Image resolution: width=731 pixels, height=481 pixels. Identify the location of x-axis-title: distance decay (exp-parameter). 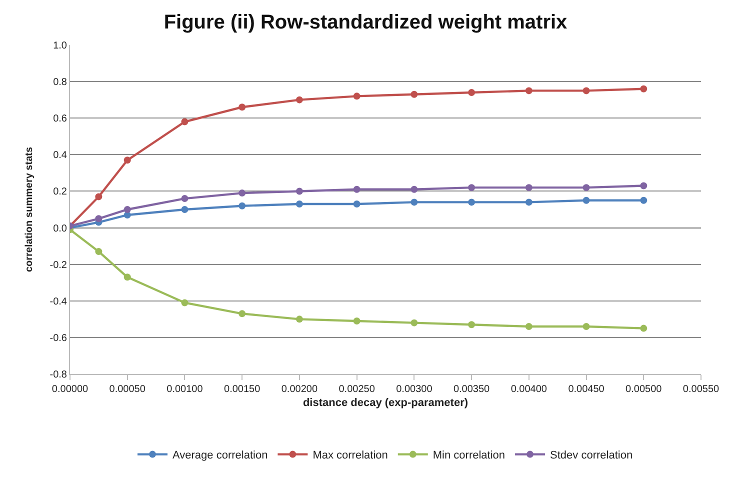
(385, 403).